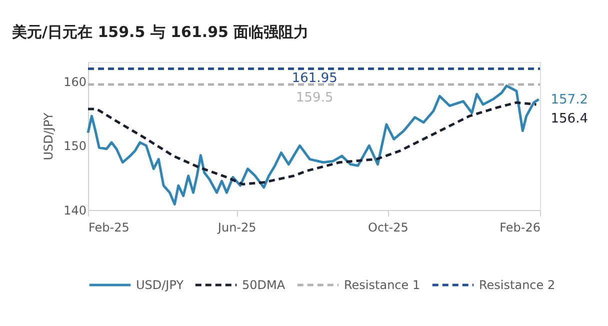  I want to click on x-tick-label: Jun-25, so click(236, 227).